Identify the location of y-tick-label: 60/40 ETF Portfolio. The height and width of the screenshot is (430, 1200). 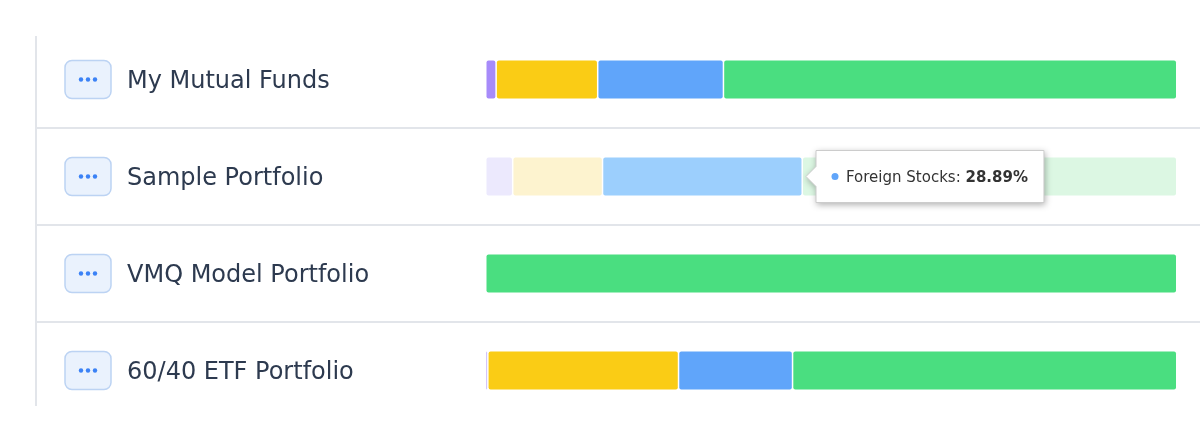
(240, 371).